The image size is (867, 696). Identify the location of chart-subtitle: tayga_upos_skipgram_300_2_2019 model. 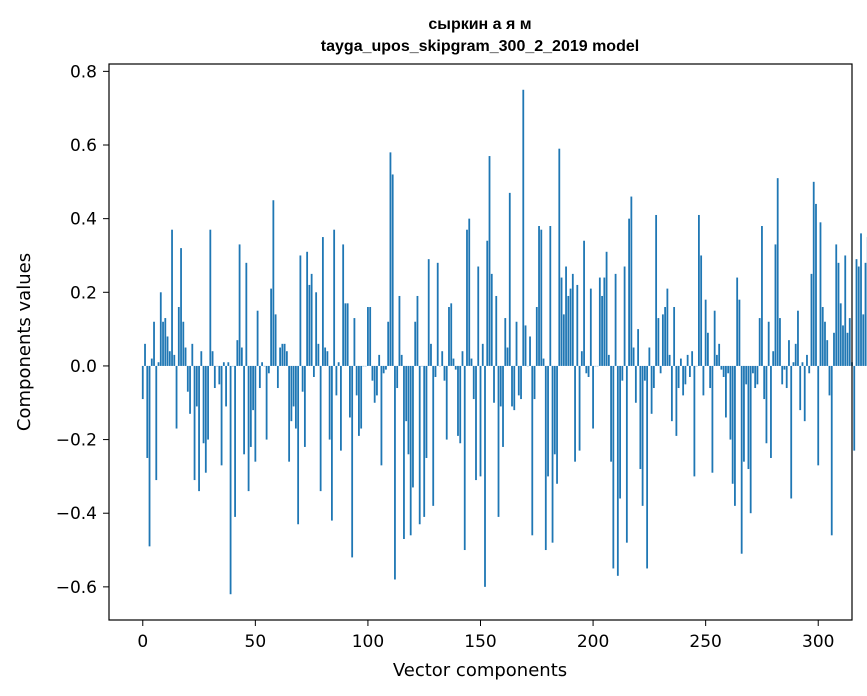
(480, 46).